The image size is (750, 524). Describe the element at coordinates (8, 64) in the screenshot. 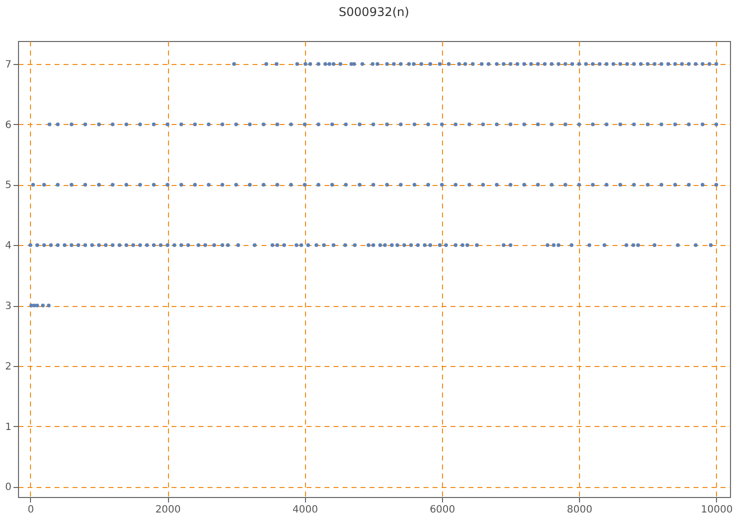

I see `y-tick-label: 7` at that location.